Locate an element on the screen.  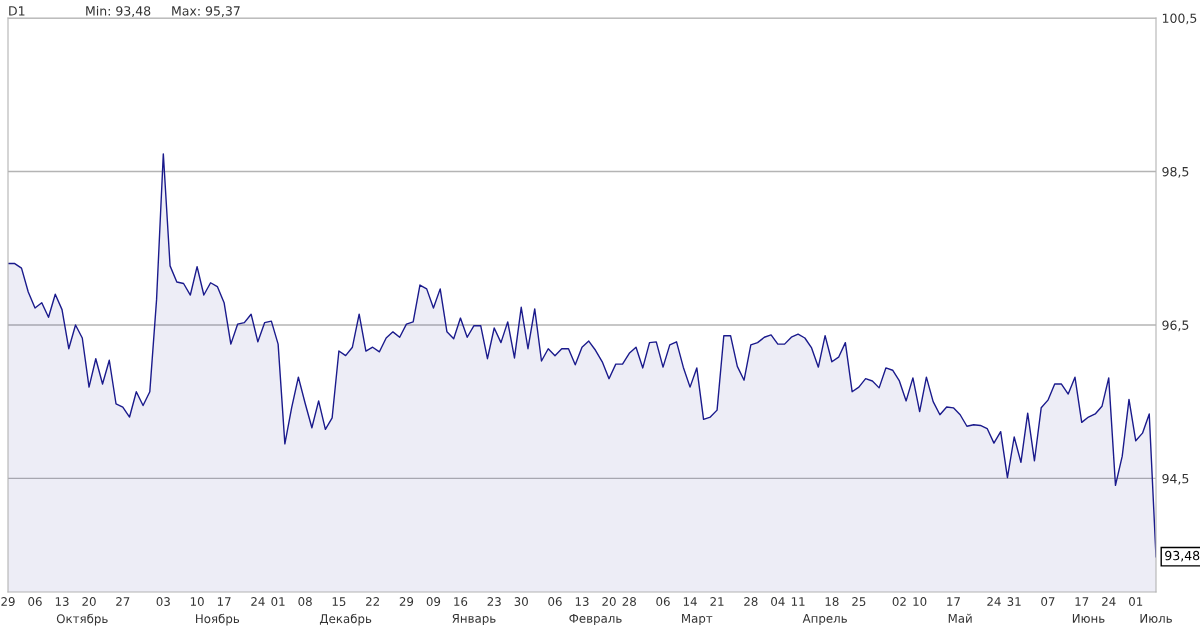
y-tick-label: 96,5 is located at coordinates (1175, 326).